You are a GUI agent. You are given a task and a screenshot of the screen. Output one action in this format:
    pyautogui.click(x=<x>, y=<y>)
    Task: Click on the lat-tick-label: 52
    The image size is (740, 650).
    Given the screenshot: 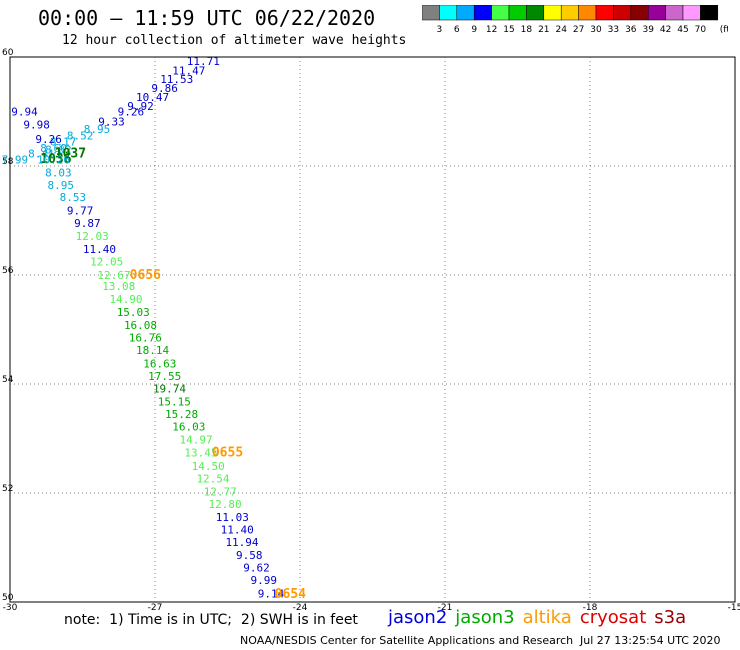 What is the action you would take?
    pyautogui.click(x=7, y=489)
    